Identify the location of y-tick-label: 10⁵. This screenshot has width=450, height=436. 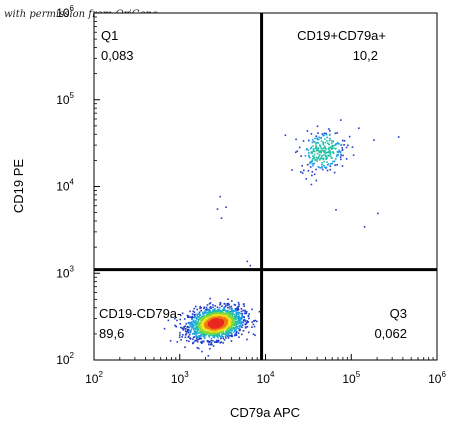
(65, 99).